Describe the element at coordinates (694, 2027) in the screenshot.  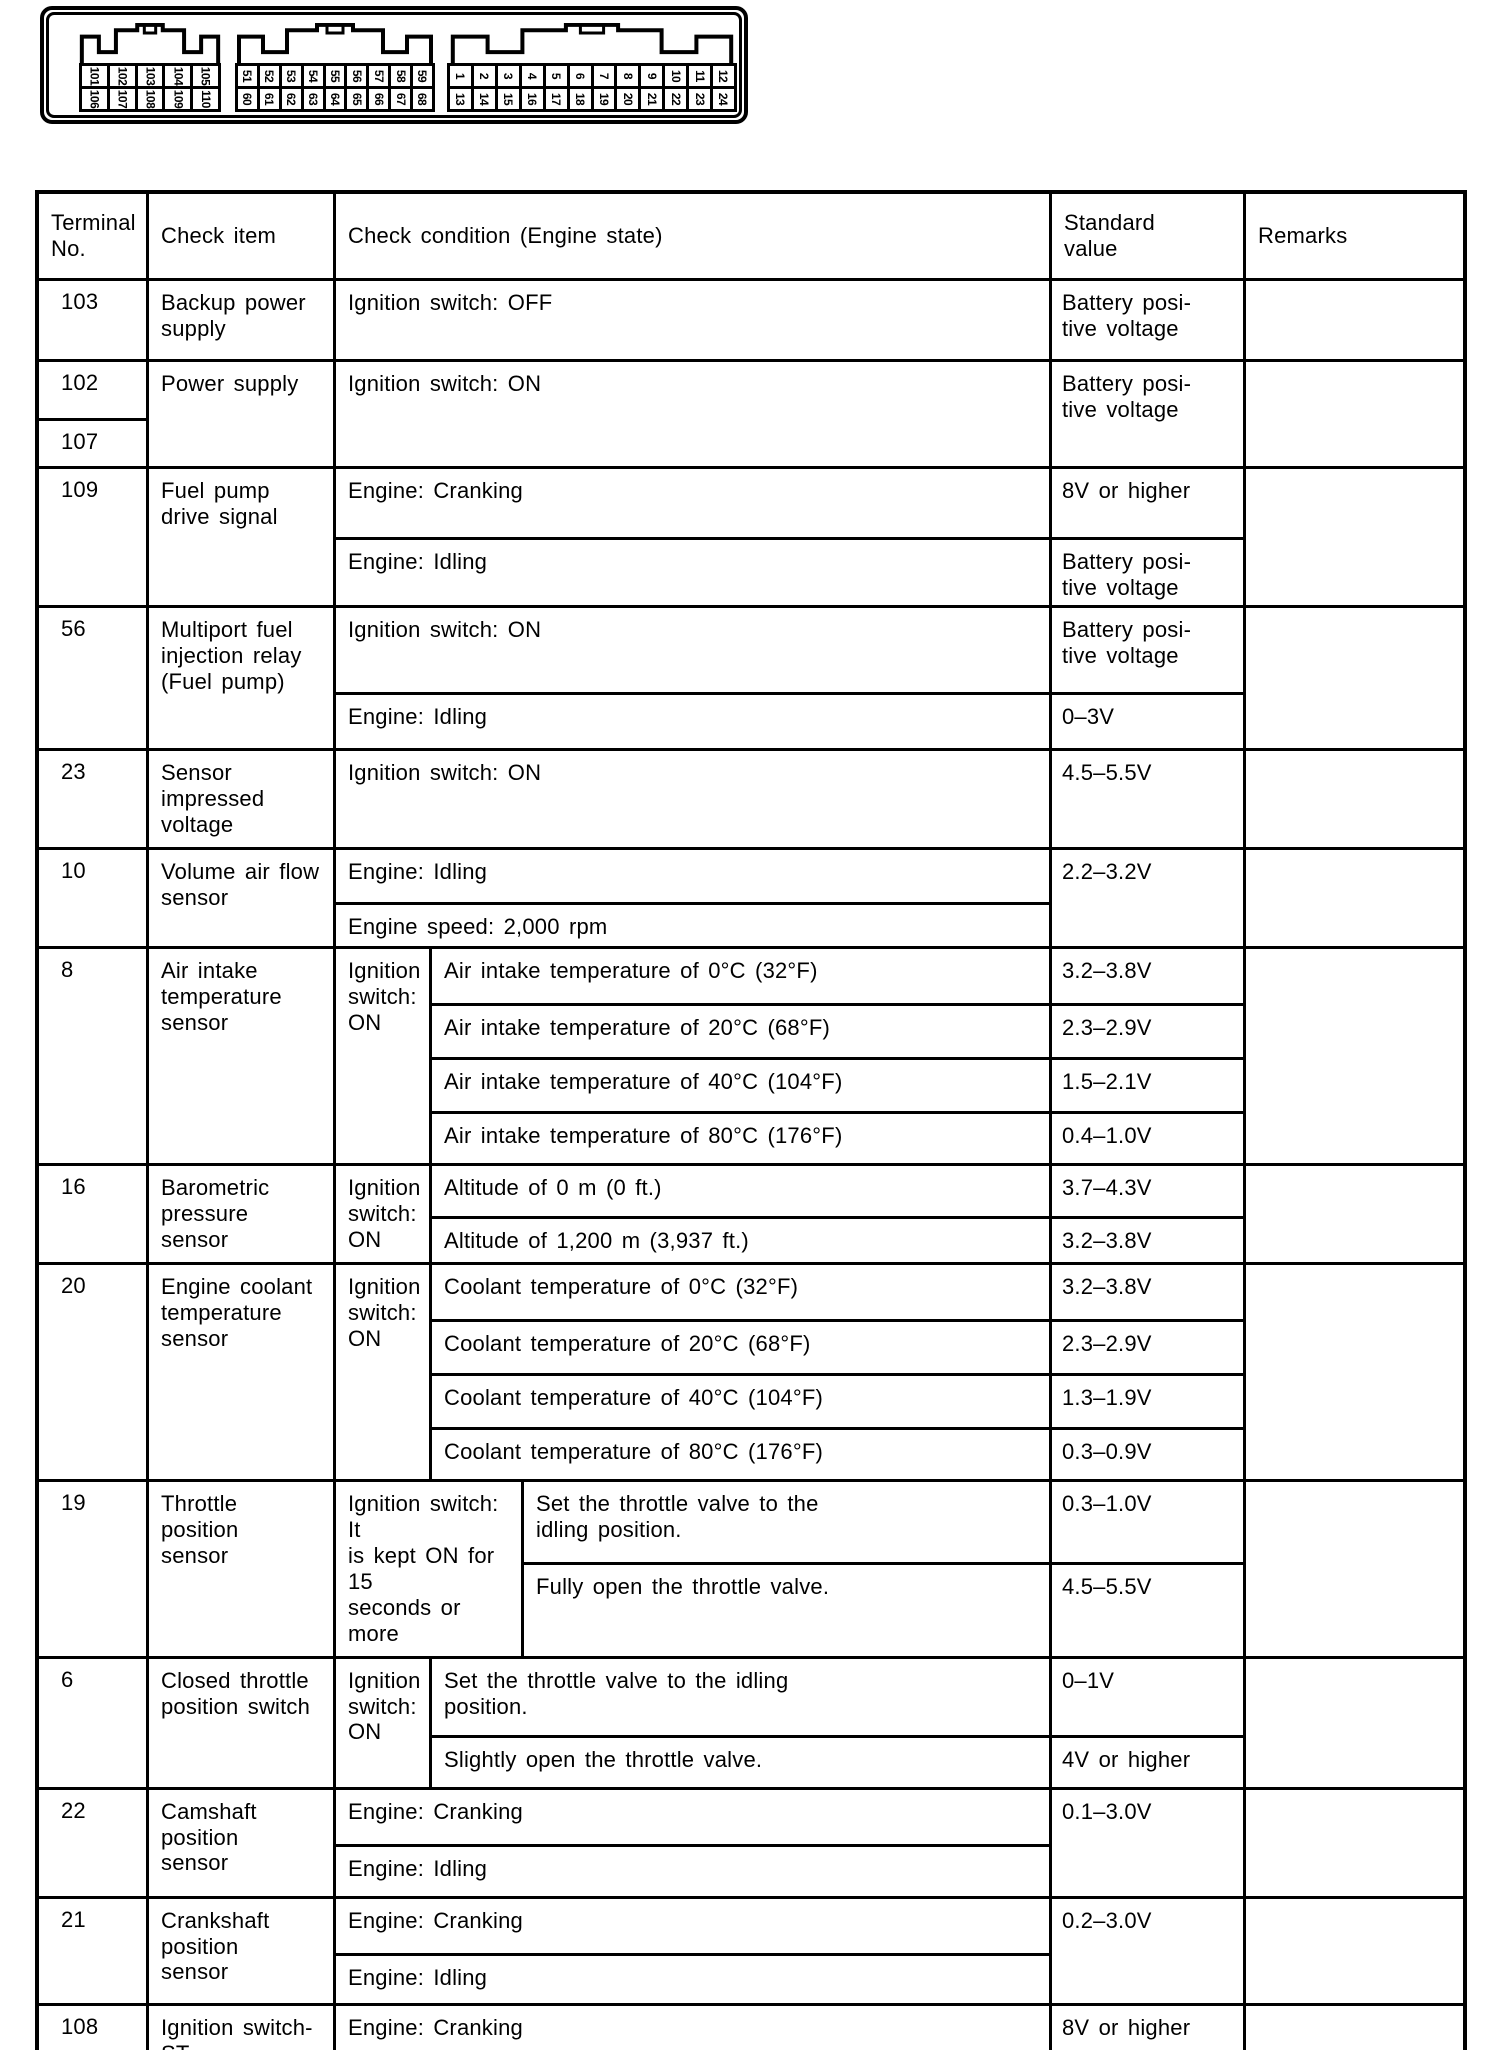
I see `check-condition-column: Engine: Cranking` at that location.